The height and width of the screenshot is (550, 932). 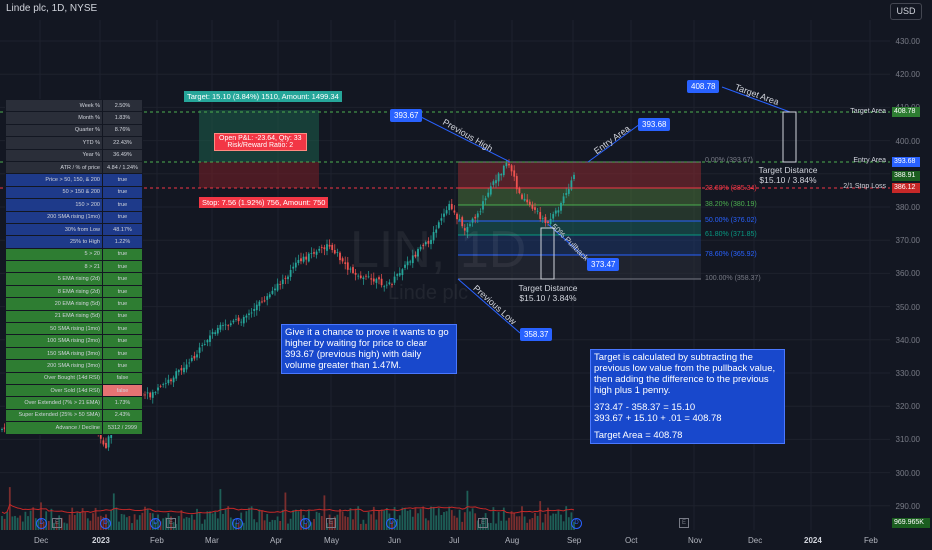 I want to click on price-axis-label: 350.00, so click(x=907, y=307).